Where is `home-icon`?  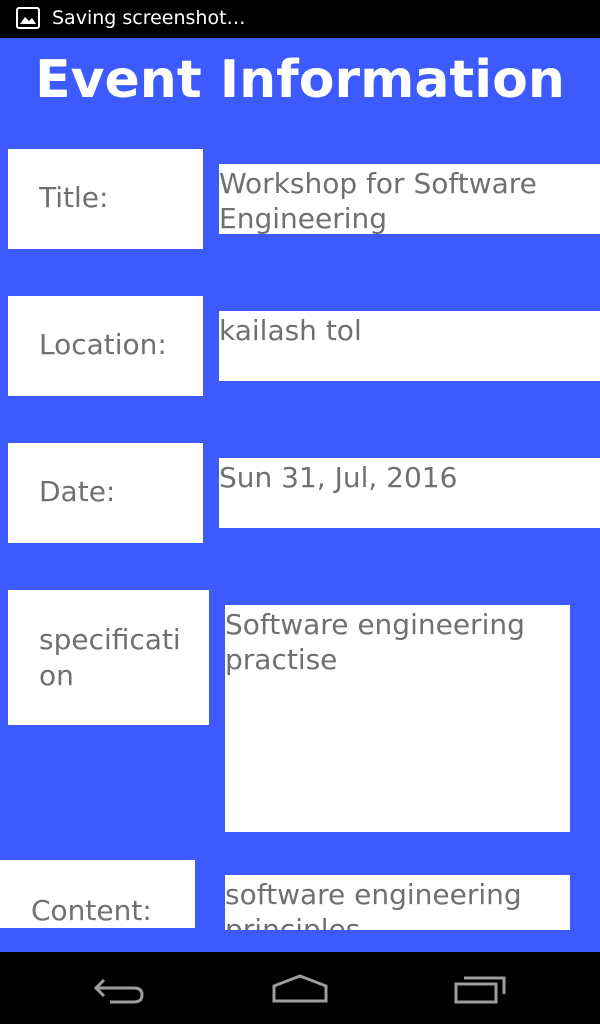 home-icon is located at coordinates (300, 988).